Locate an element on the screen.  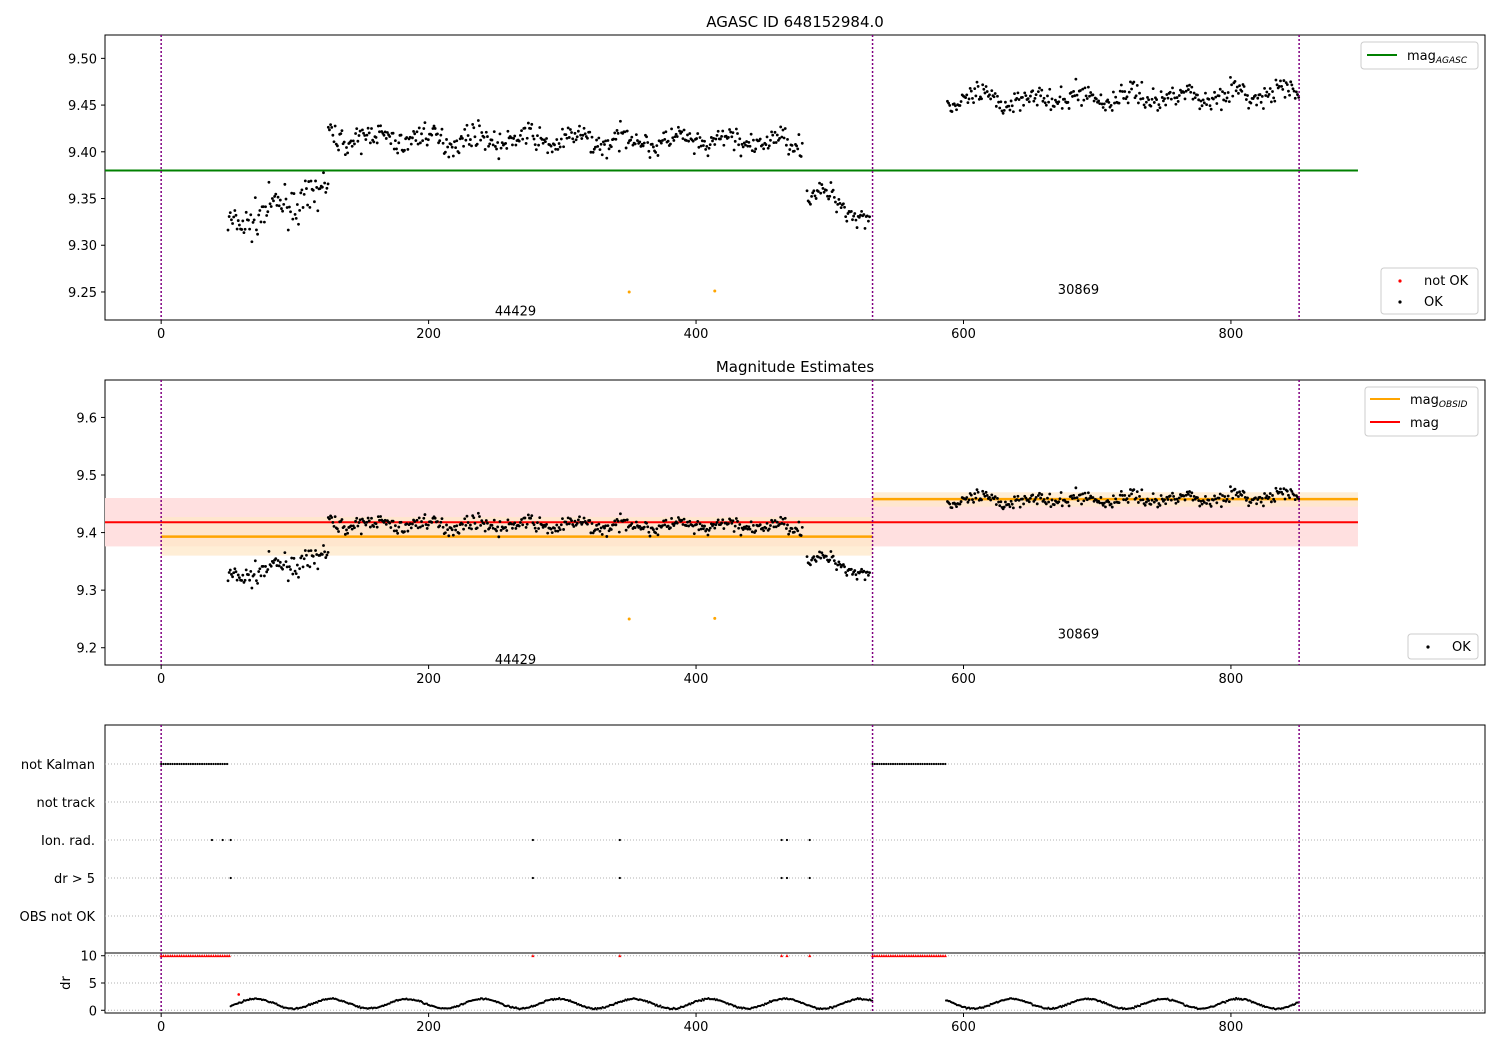
legend-ok-label-2: OK is located at coordinates (1461, 647).